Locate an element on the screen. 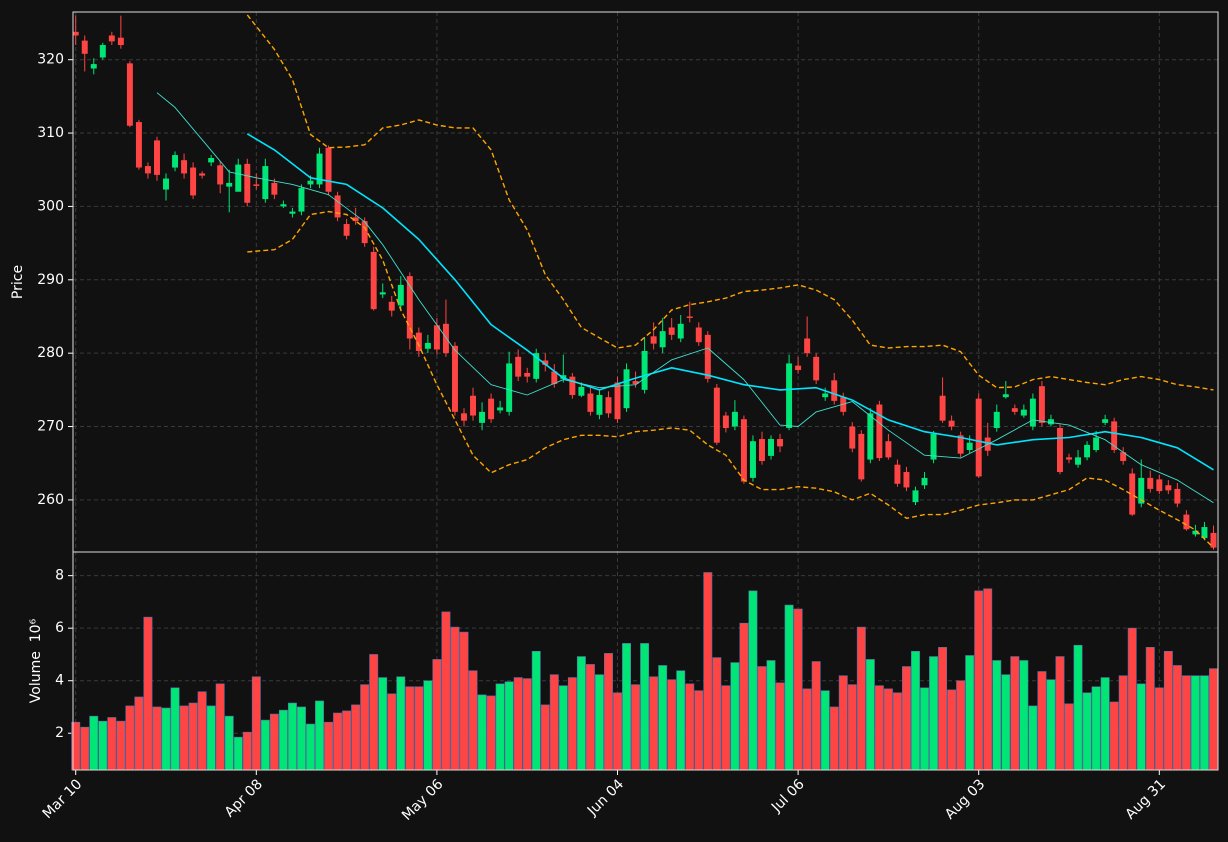 The width and height of the screenshot is (1228, 842). x-tick-label: Mar 10 is located at coordinates (63, 799).